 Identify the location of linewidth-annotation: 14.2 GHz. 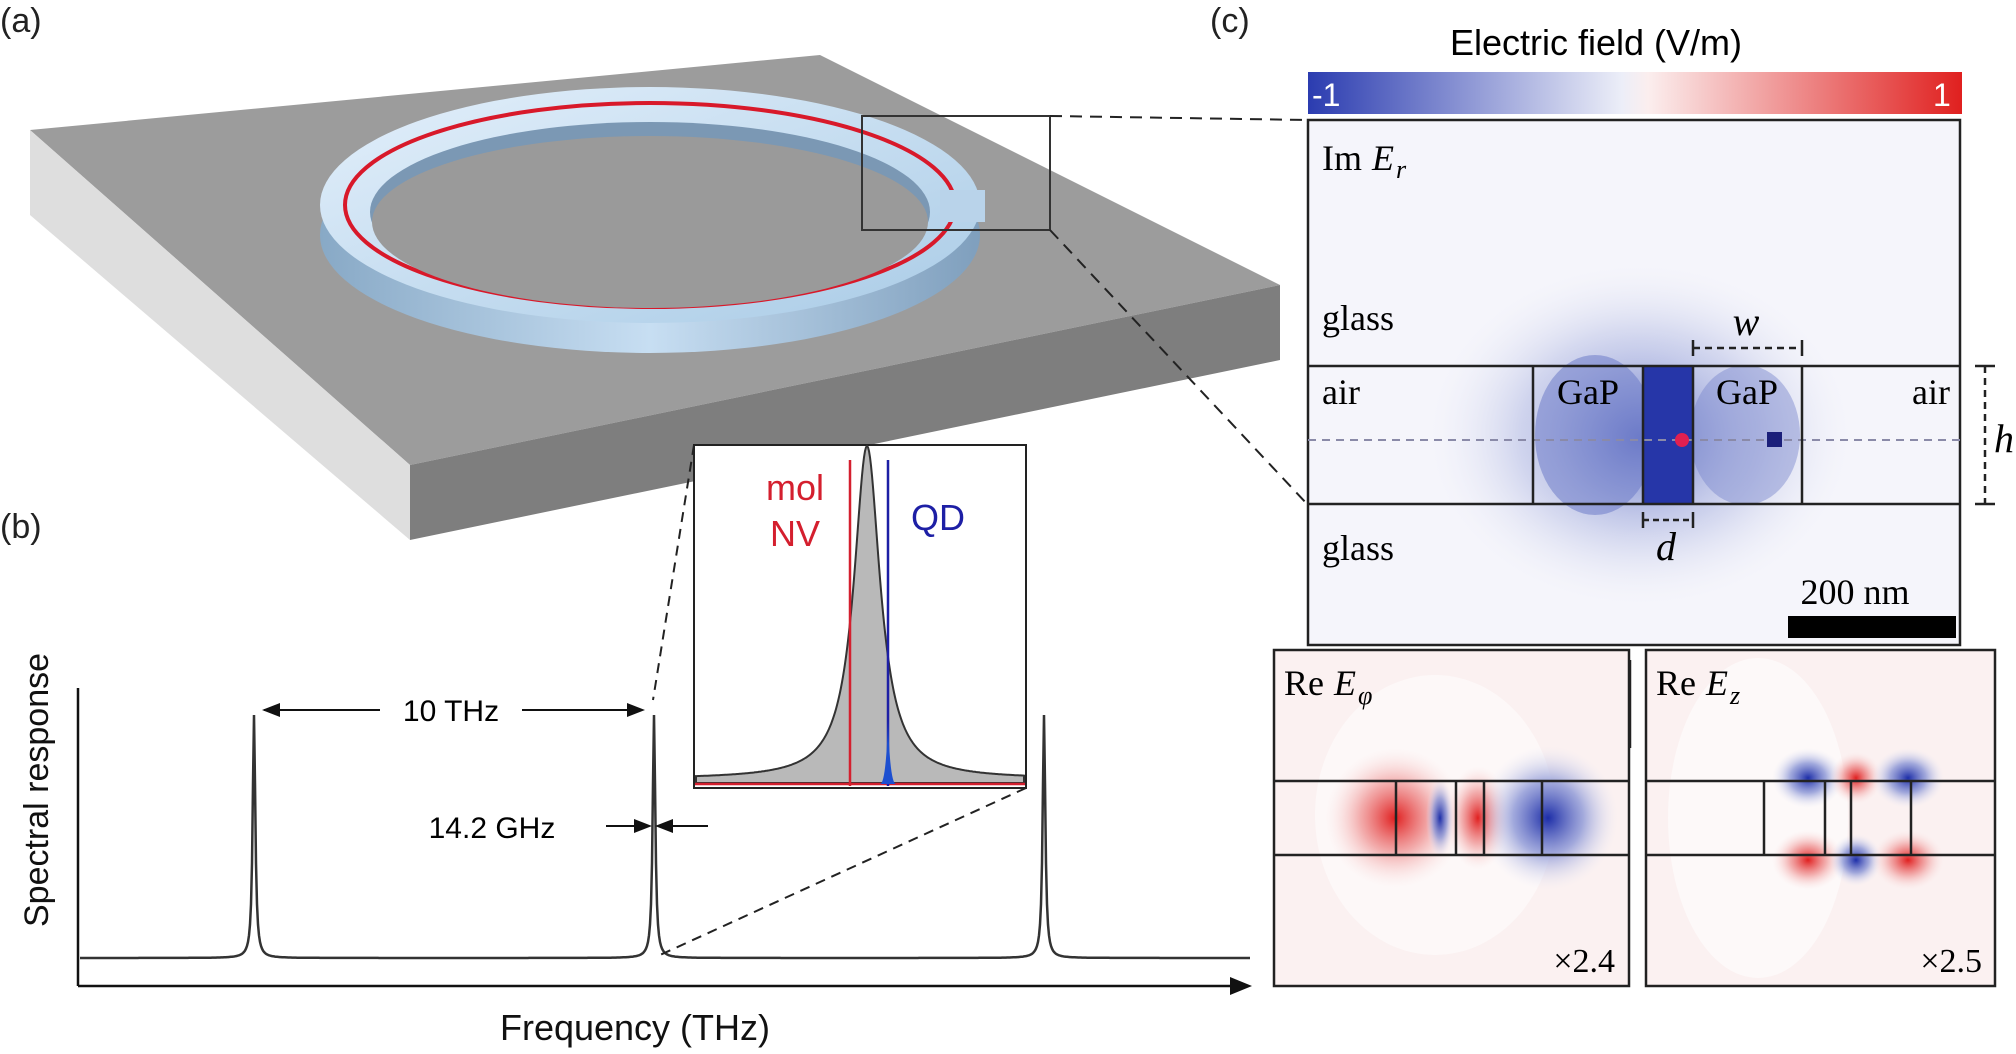
(568, 828).